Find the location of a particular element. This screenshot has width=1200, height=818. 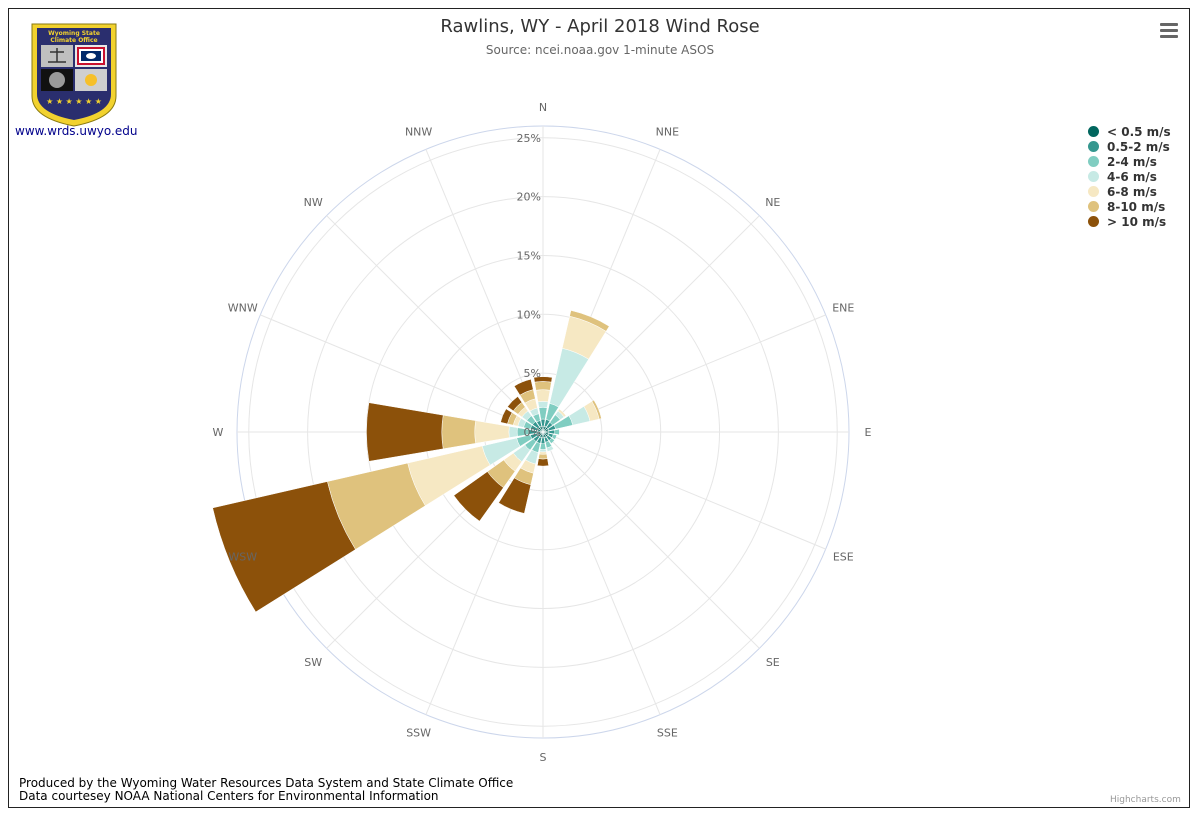

logo-text-line2: Climate Office is located at coordinates (73, 40).